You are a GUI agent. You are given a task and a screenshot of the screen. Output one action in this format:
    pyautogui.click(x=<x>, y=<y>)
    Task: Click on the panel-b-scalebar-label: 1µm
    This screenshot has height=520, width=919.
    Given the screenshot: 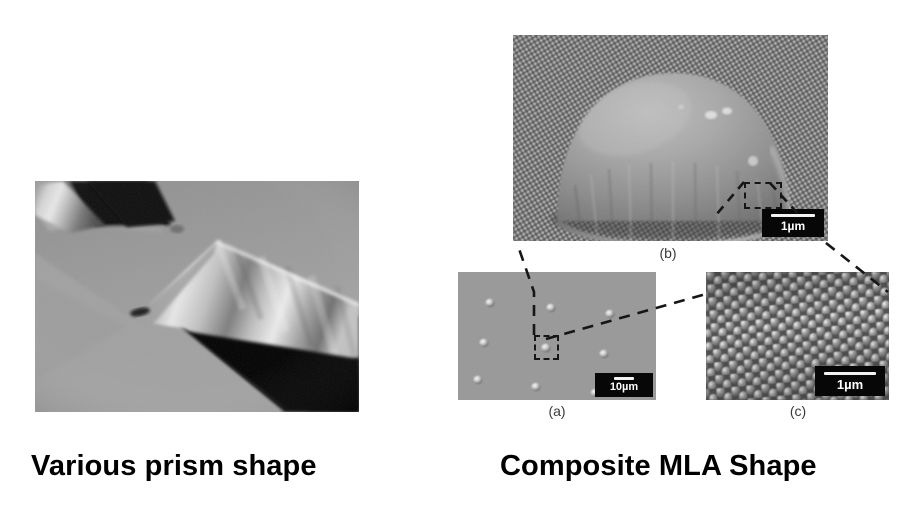 What is the action you would take?
    pyautogui.click(x=793, y=226)
    